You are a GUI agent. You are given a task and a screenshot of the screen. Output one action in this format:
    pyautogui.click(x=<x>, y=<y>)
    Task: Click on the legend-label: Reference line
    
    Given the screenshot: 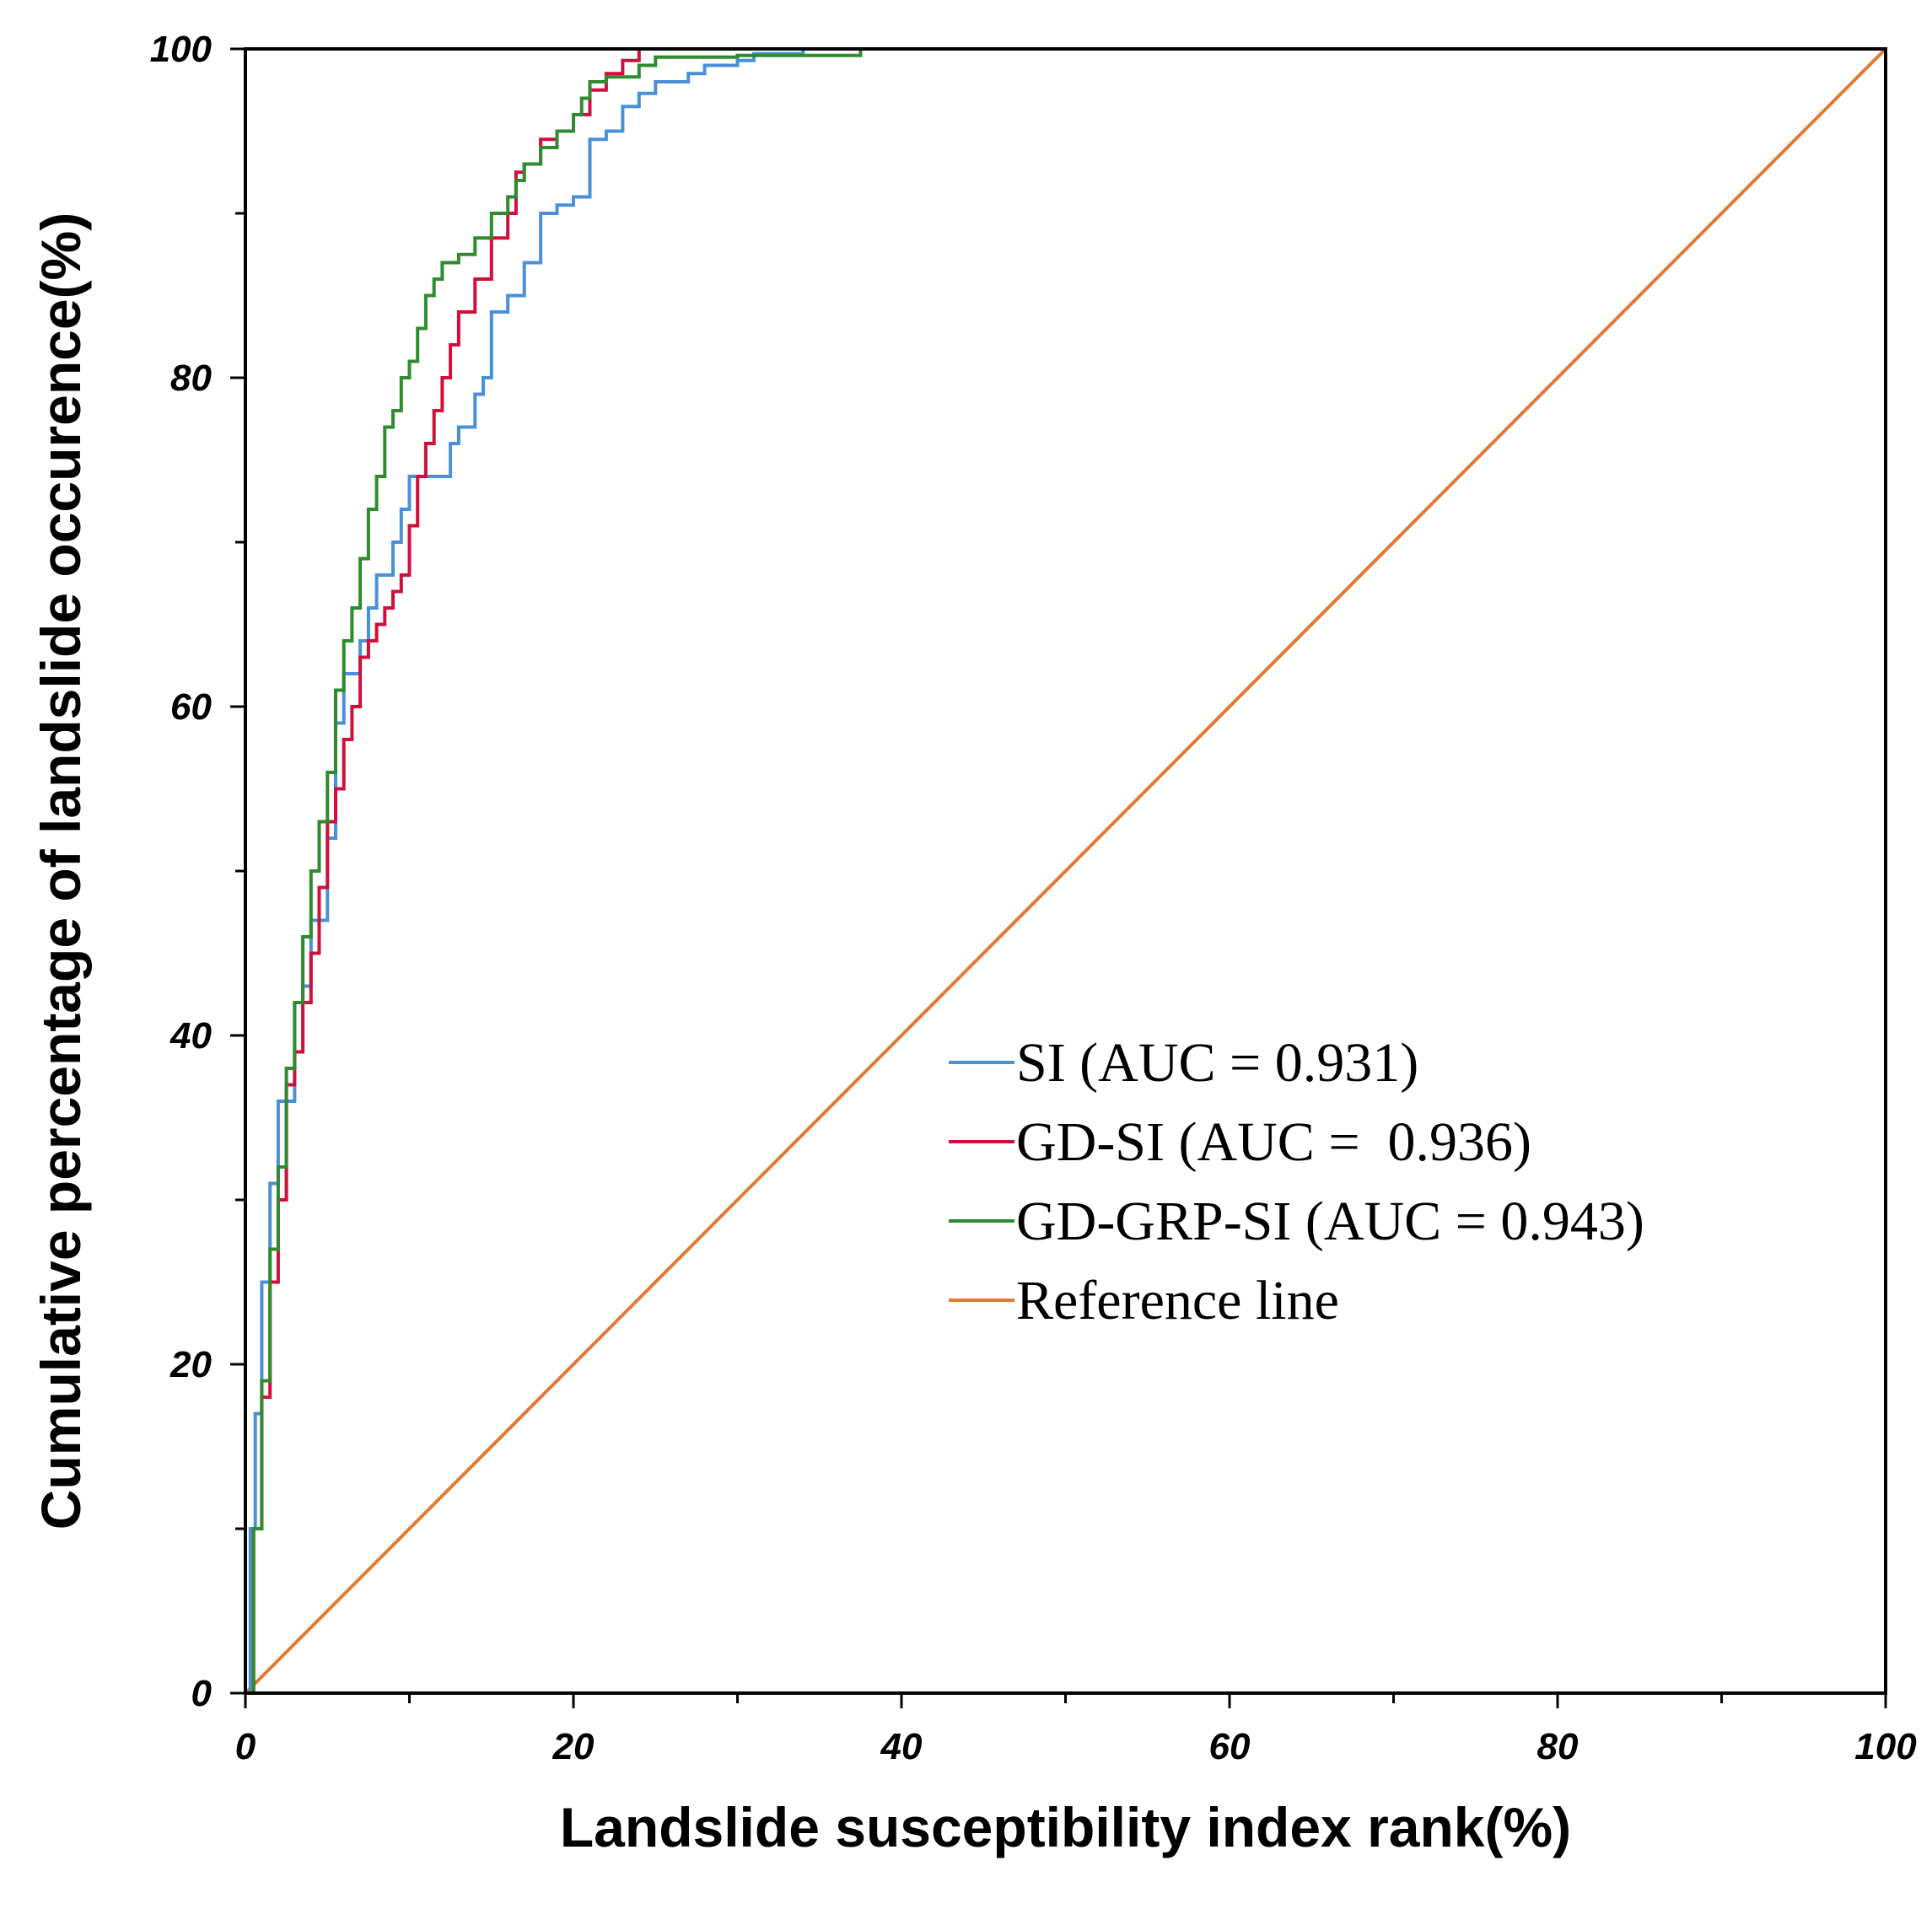 What is the action you would take?
    pyautogui.click(x=1177, y=1300)
    